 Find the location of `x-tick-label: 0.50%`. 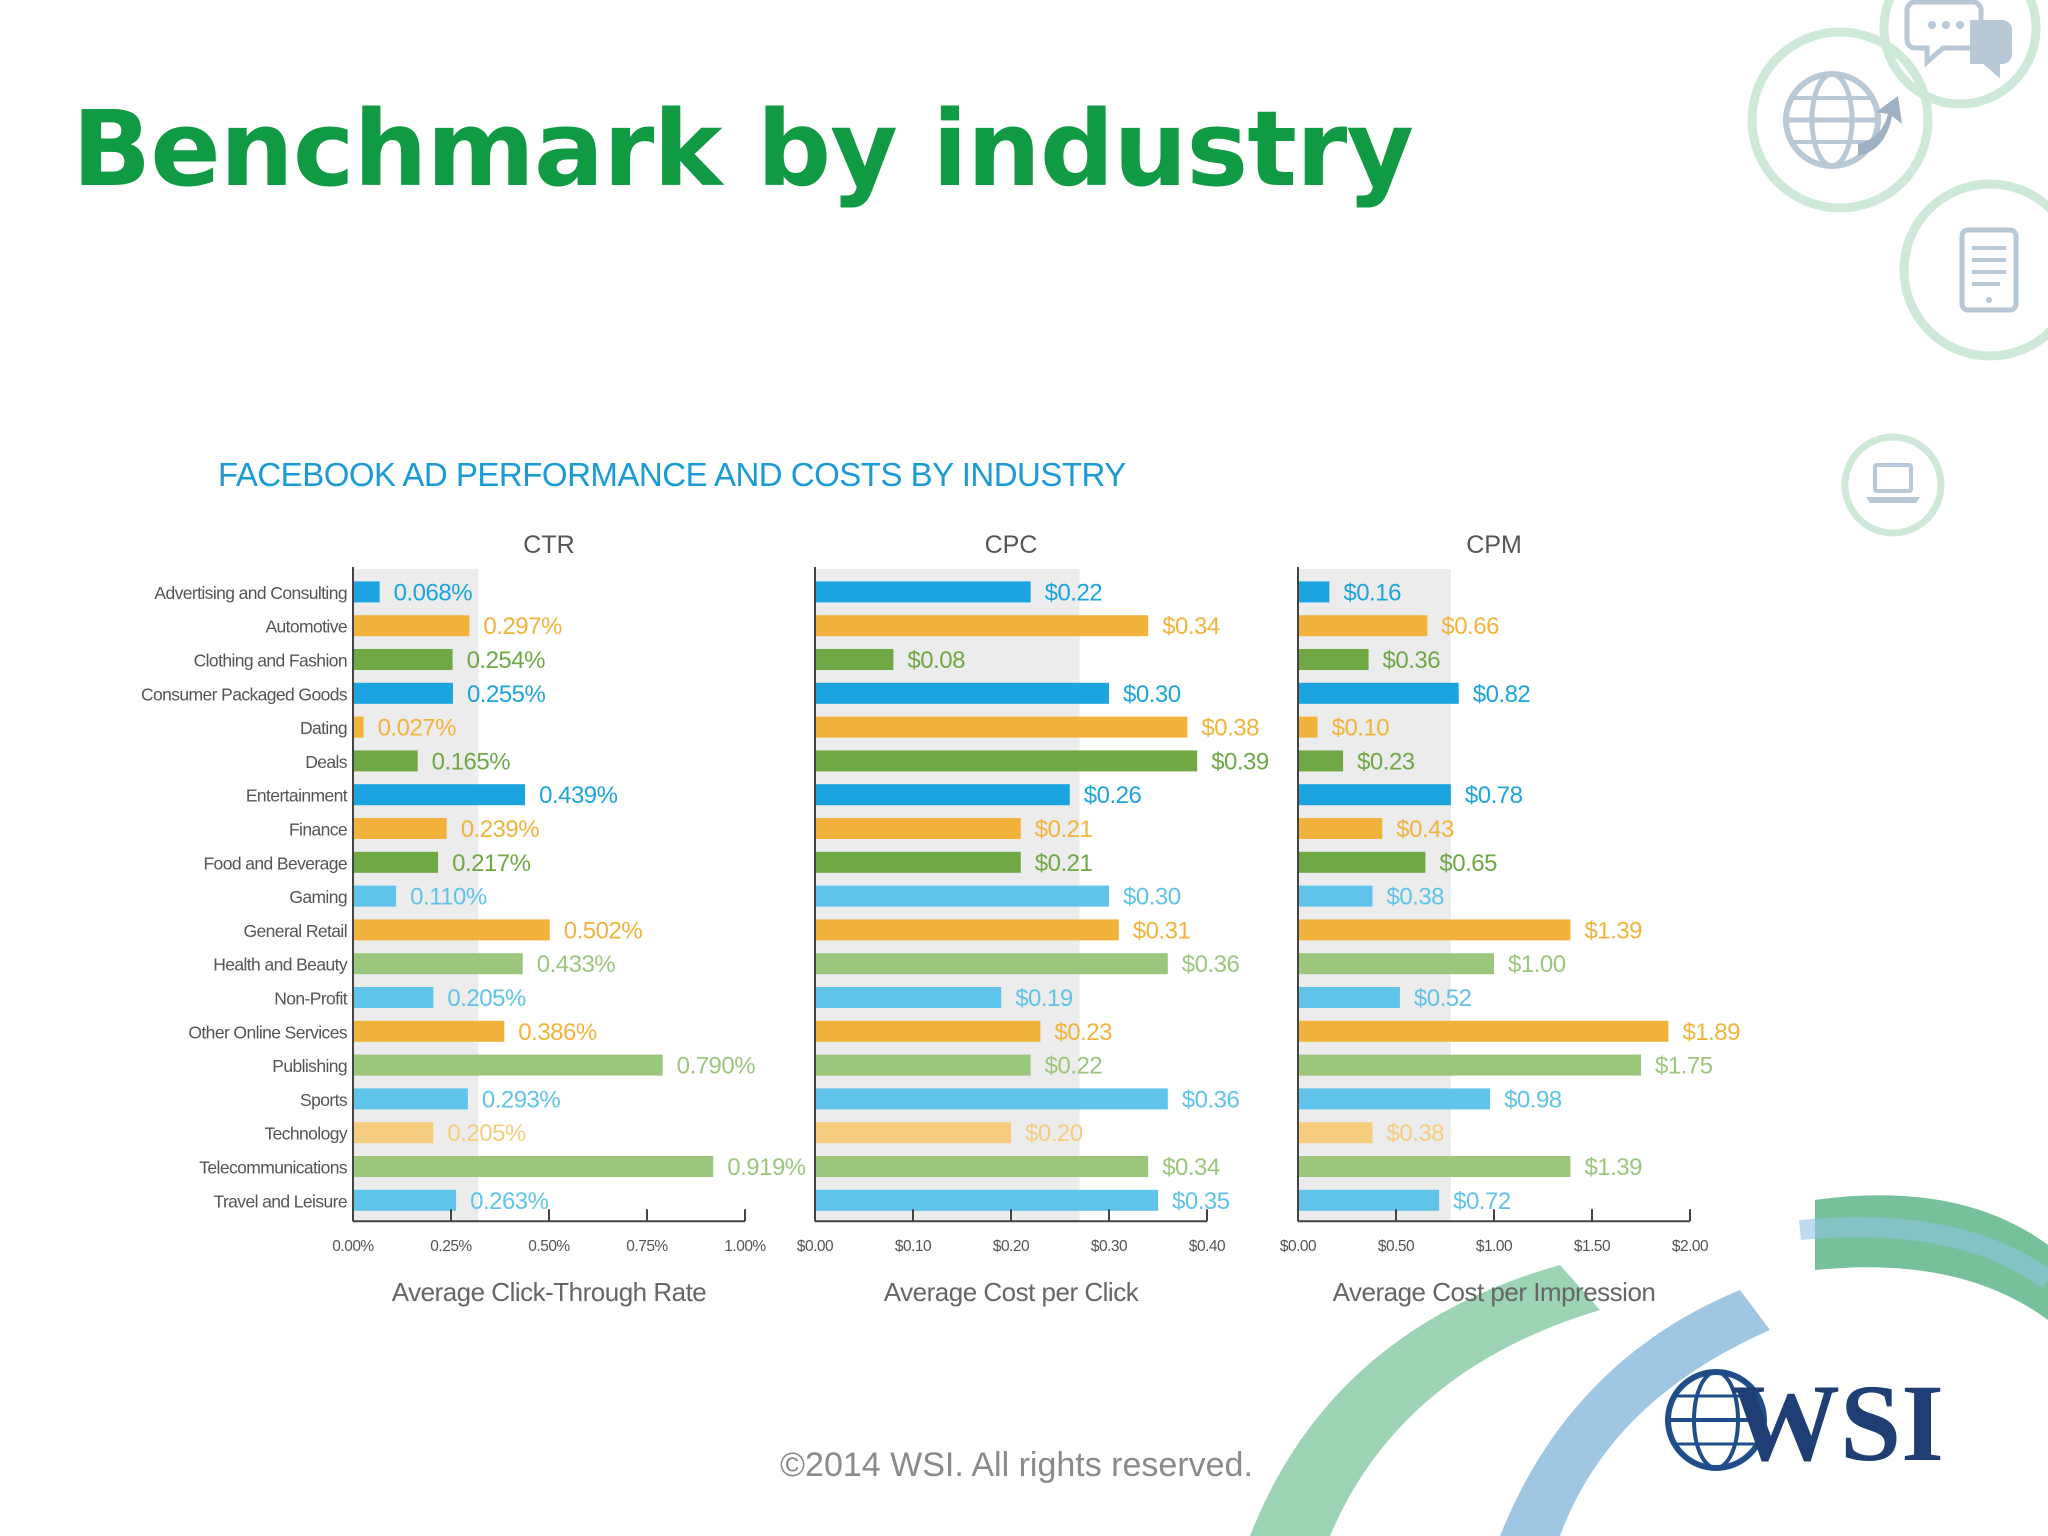

x-tick-label: 0.50% is located at coordinates (549, 1246).